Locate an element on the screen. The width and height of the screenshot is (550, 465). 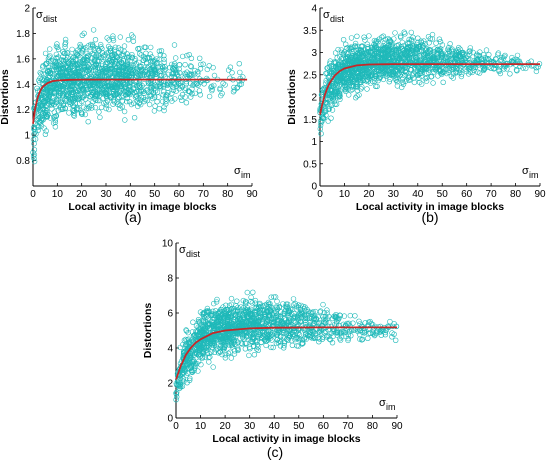
panel-label: (c) is located at coordinates (275, 452).